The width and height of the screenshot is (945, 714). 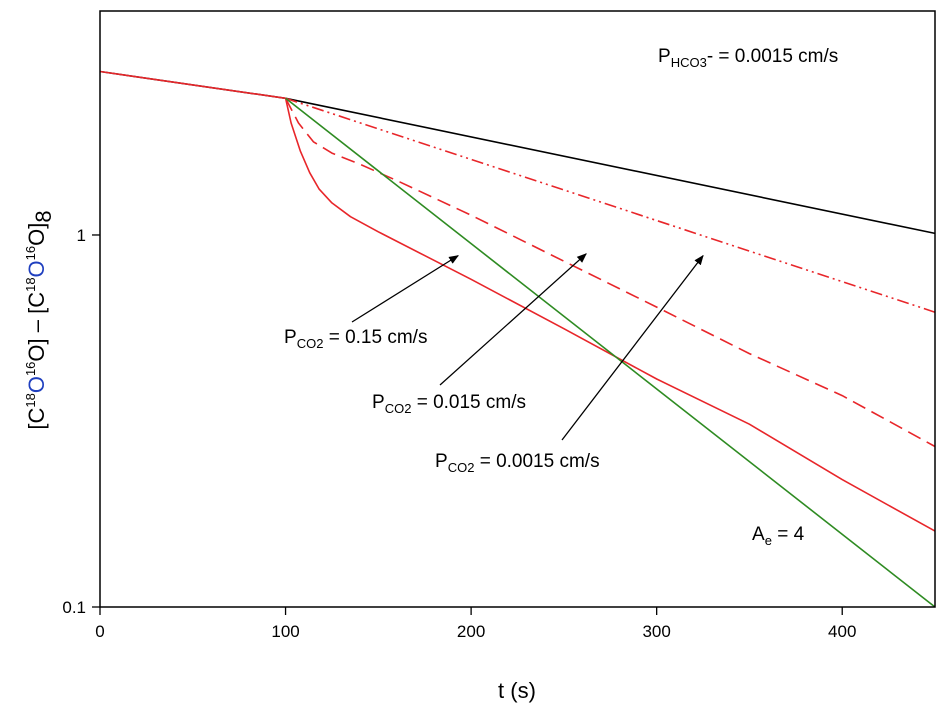 What do you see at coordinates (517, 463) in the screenshot?
I see `annotation-pco2-0.0015: PCO2 = 0.0015 cm/s` at bounding box center [517, 463].